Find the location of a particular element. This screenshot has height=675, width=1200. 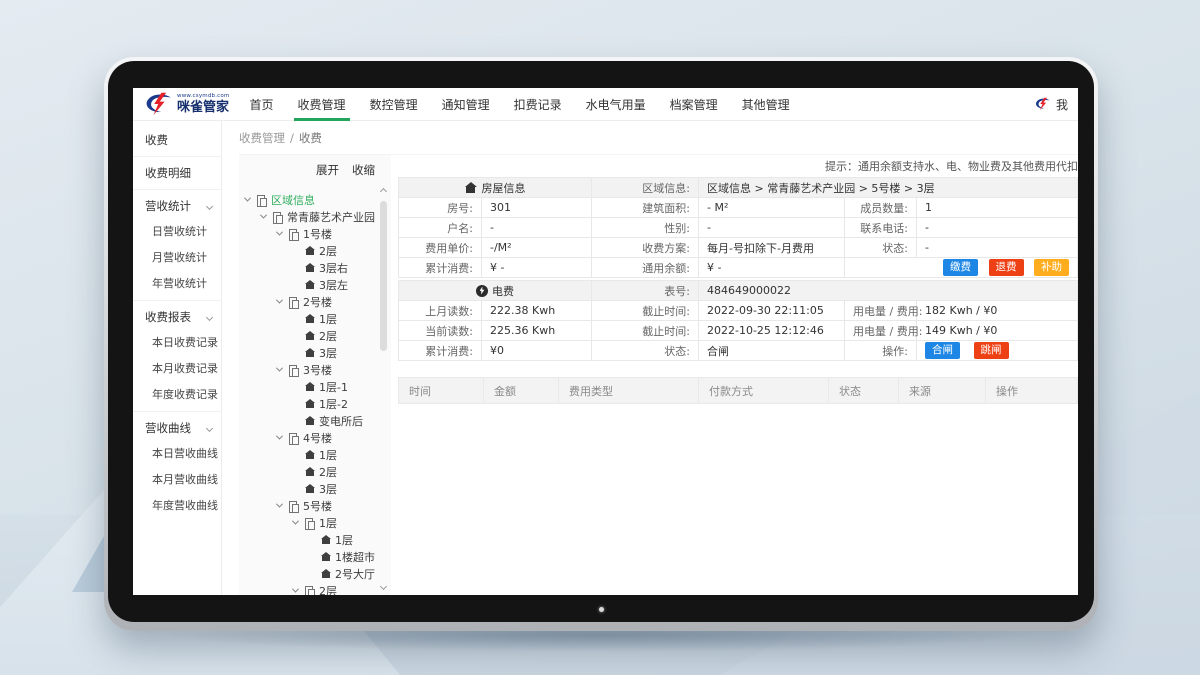

transactions-table: 时间 金额 费用类型 付款方式 状态 来源 操作 is located at coordinates (738, 390).